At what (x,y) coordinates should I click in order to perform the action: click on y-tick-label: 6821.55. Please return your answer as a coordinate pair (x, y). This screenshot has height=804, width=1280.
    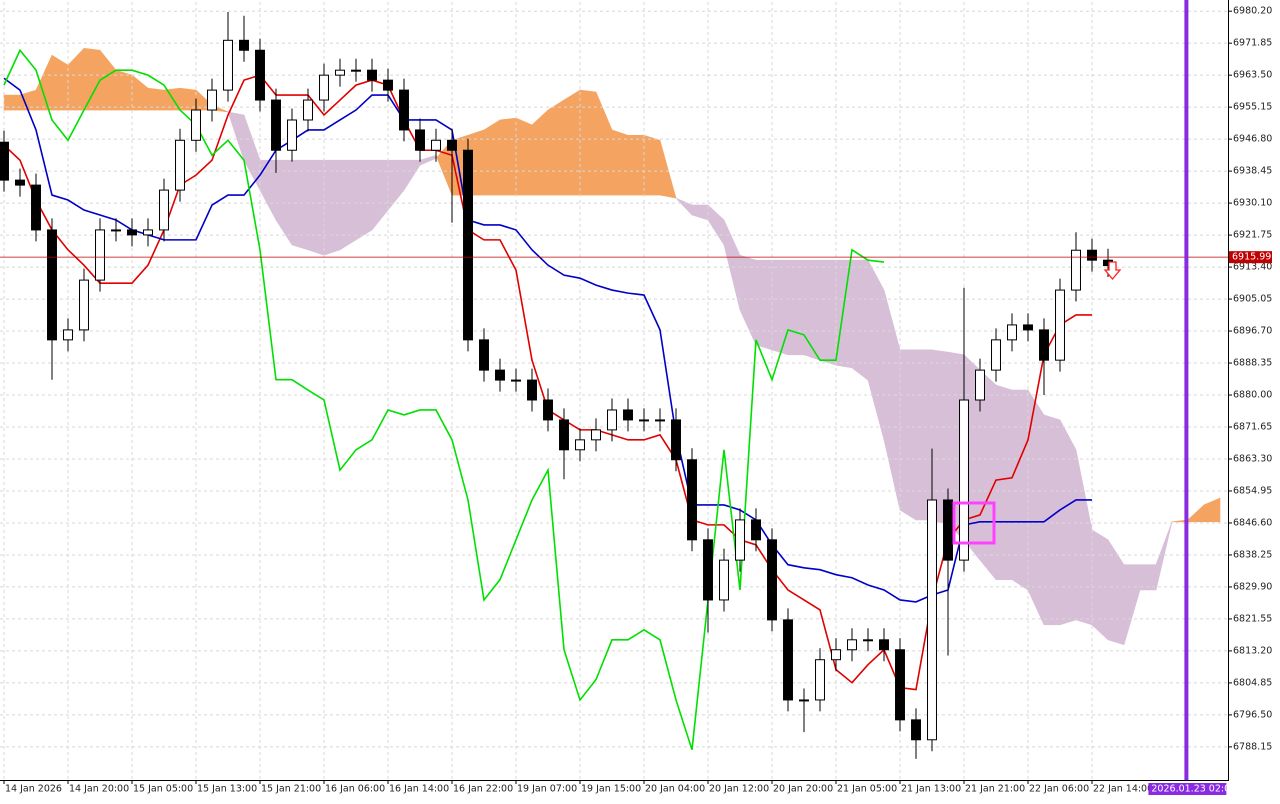
    Looking at the image, I should click on (1252, 618).